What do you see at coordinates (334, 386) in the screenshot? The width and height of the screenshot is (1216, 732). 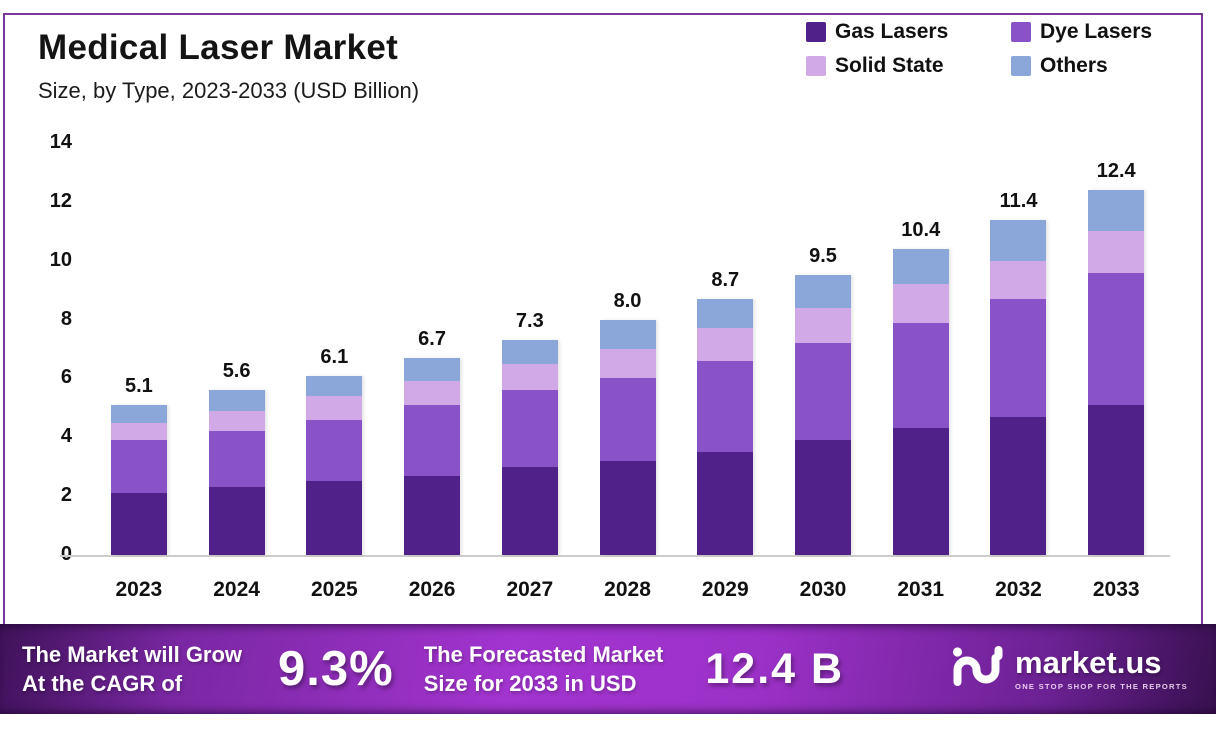 I see `bar-segment-others-2025` at bounding box center [334, 386].